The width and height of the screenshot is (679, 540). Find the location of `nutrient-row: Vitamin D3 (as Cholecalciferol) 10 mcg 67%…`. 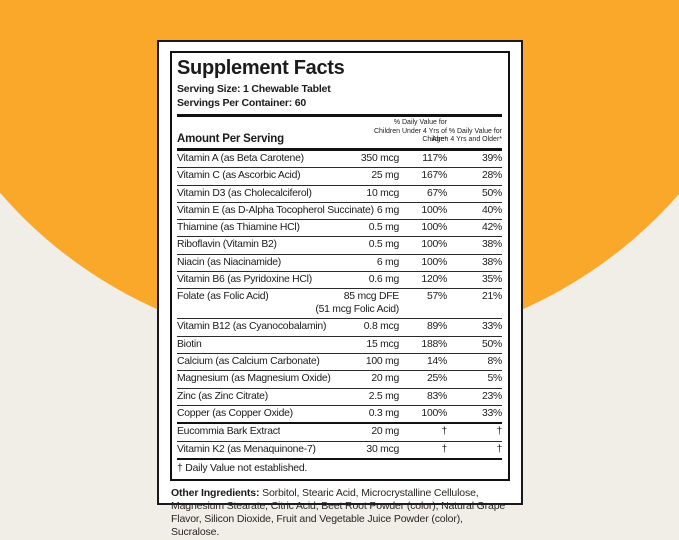

nutrient-row: Vitamin D3 (as Cholecalciferol) 10 mcg 67%… is located at coordinates (339, 193).